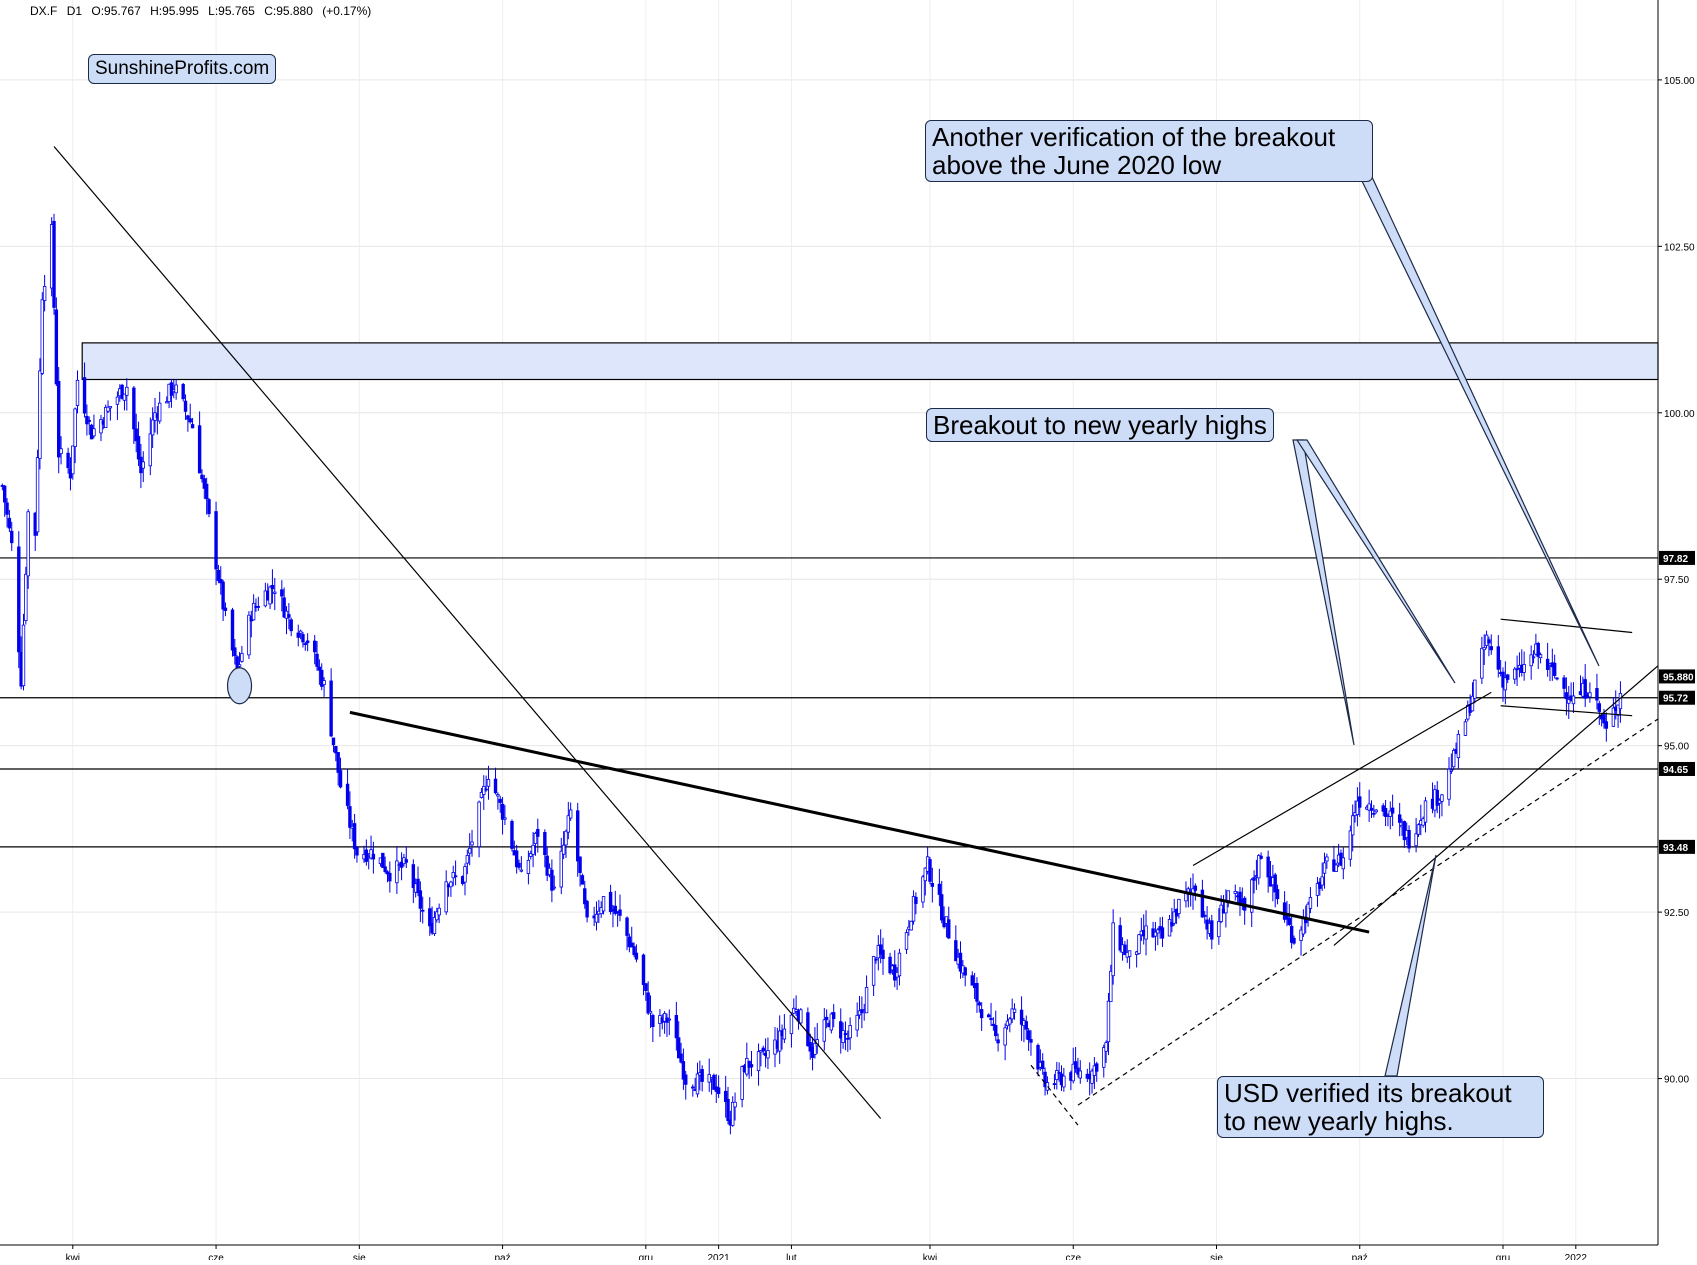 The image size is (1697, 1265). Describe the element at coordinates (1375, 561) in the screenshot. I see `pointer-yearly-highs-right` at that location.